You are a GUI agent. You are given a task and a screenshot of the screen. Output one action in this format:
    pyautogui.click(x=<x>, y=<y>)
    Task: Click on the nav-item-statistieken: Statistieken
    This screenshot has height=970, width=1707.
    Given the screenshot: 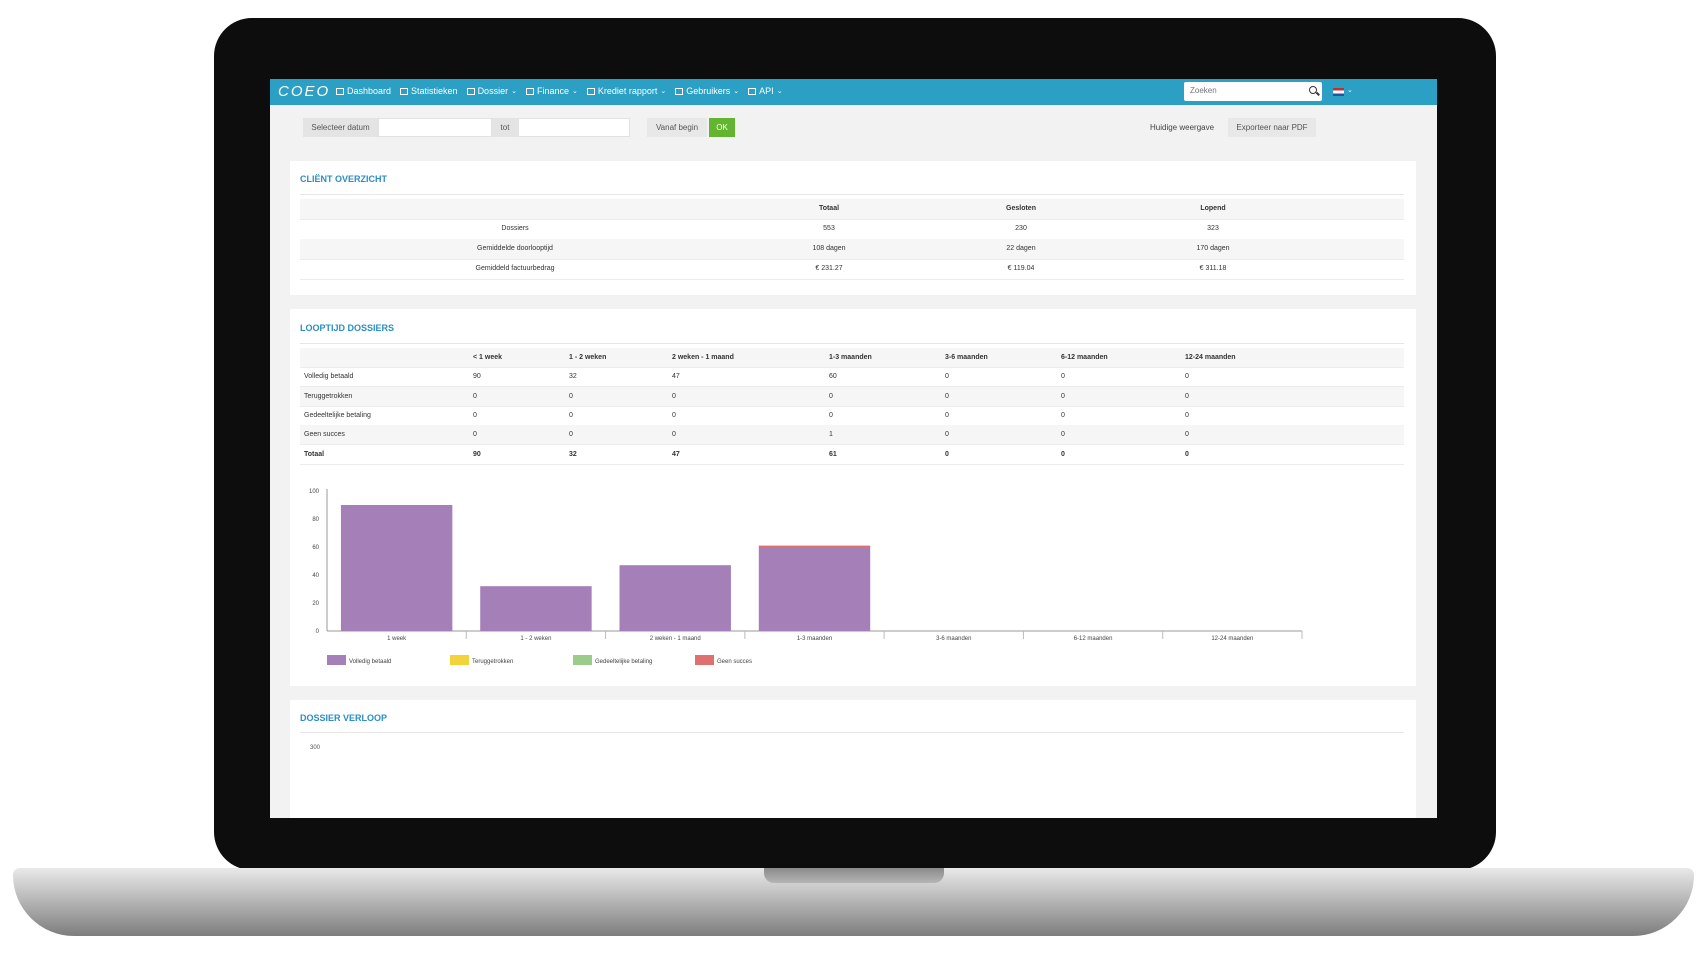 What is the action you would take?
    pyautogui.click(x=429, y=91)
    